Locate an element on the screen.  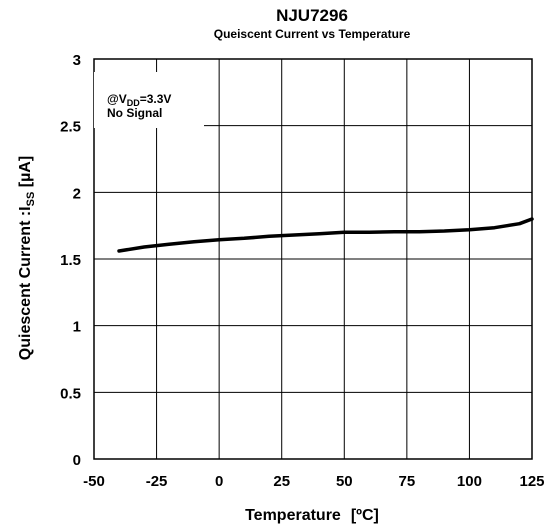
y-tick-labels: 0 0.5 1 1.5 2 2.5 3 is located at coordinates (70, 260).